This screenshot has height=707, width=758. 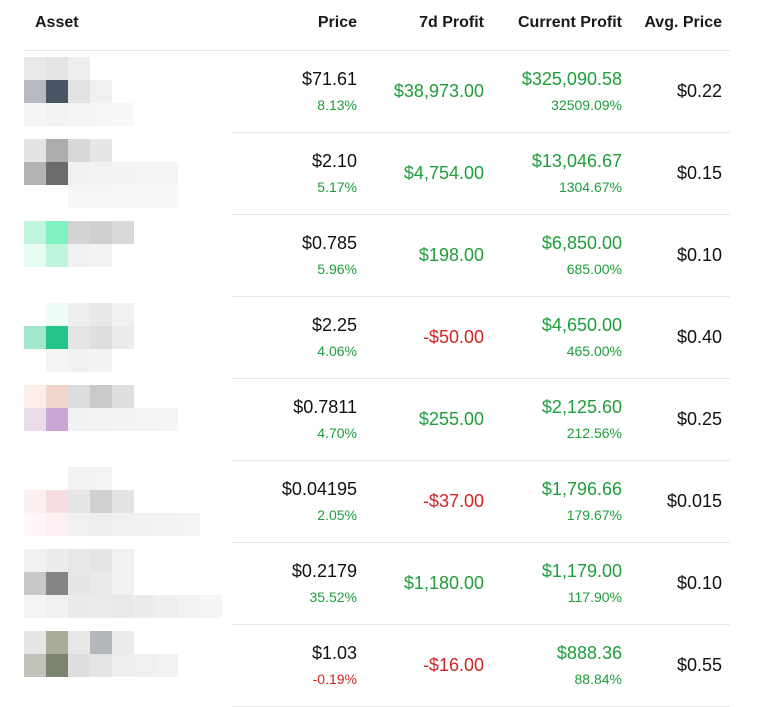 I want to click on profit-7d-value: $255.00, so click(x=451, y=419).